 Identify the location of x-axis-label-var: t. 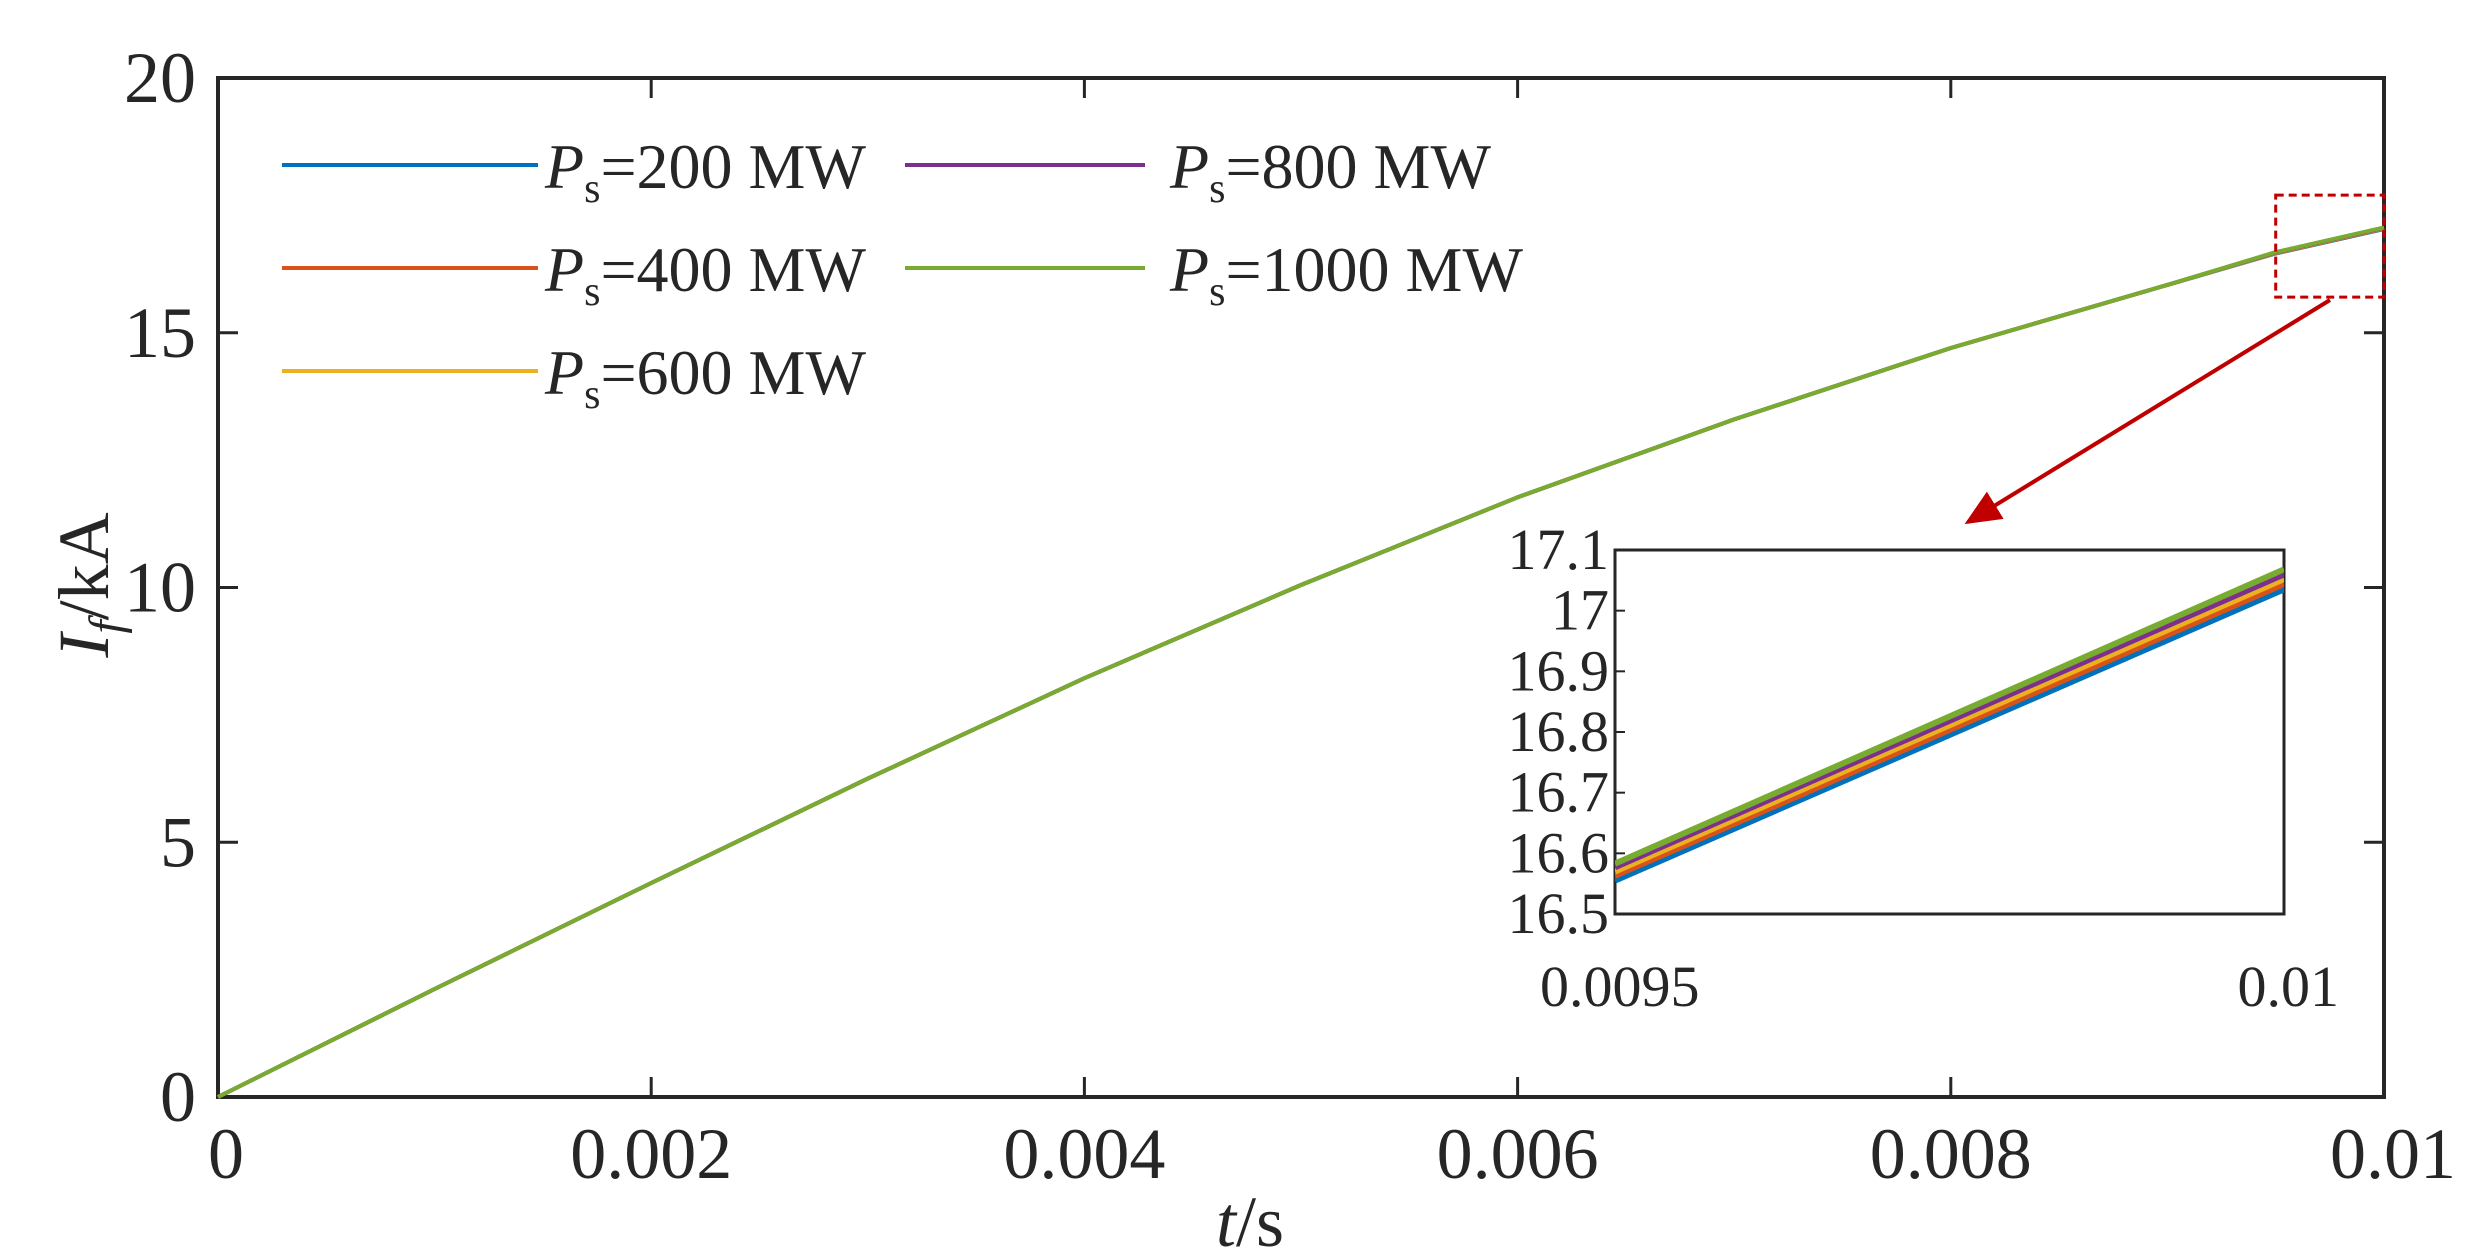
(1227, 1219).